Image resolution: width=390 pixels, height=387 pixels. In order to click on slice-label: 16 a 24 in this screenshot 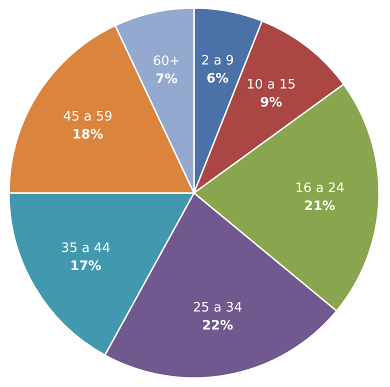, I will do `click(319, 188)`.